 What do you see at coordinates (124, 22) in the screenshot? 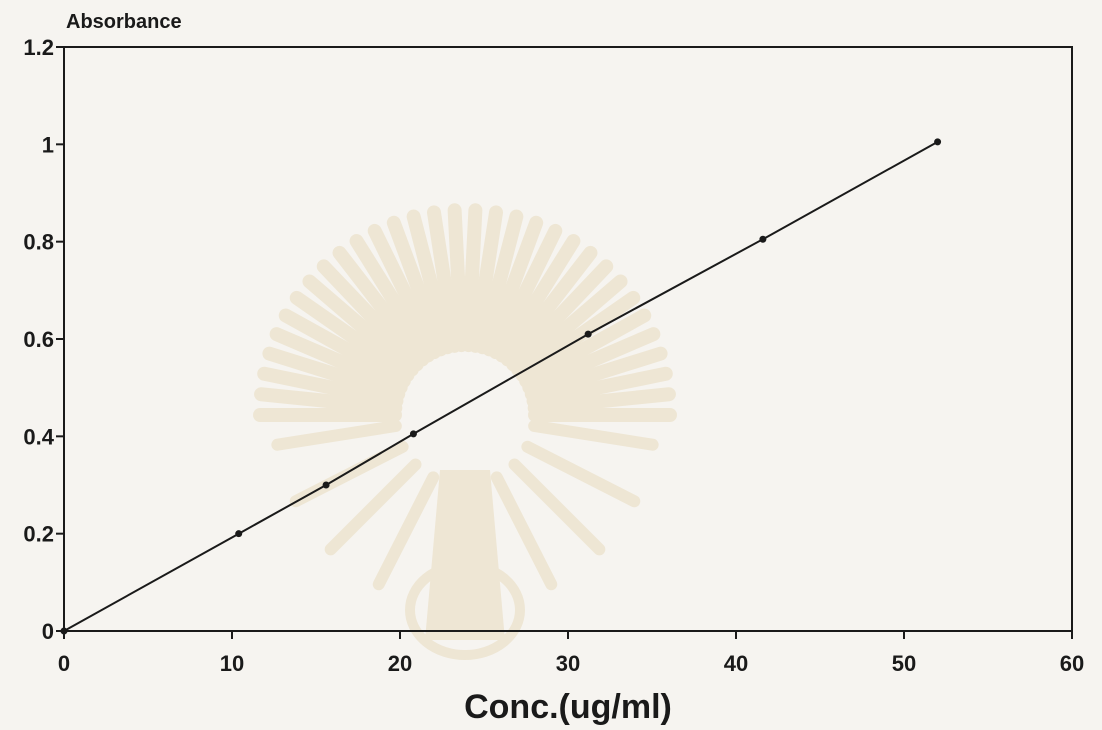
I see `y-axis-title: Absorbance` at bounding box center [124, 22].